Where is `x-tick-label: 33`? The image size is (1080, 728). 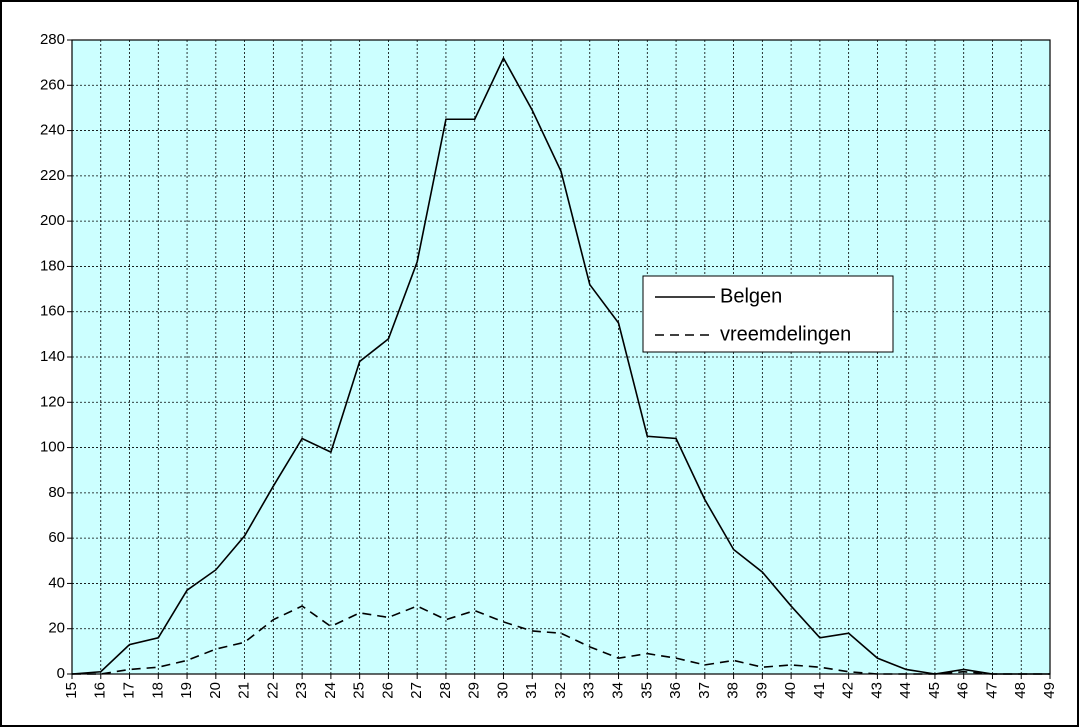 x-tick-label: 33 is located at coordinates (589, 690).